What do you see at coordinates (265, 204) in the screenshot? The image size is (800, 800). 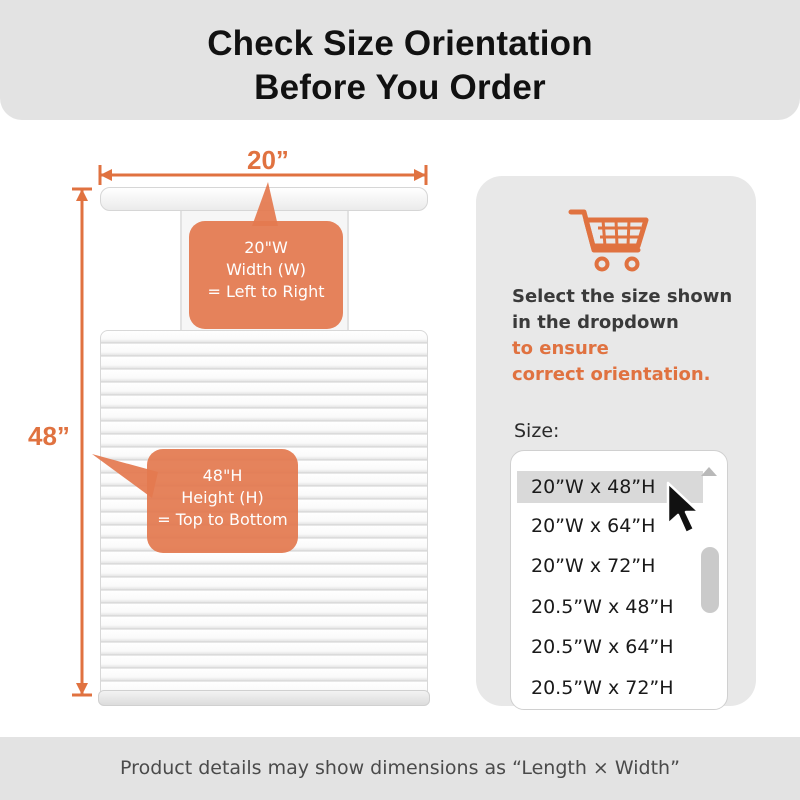 I see `width-bubble-pointer` at bounding box center [265, 204].